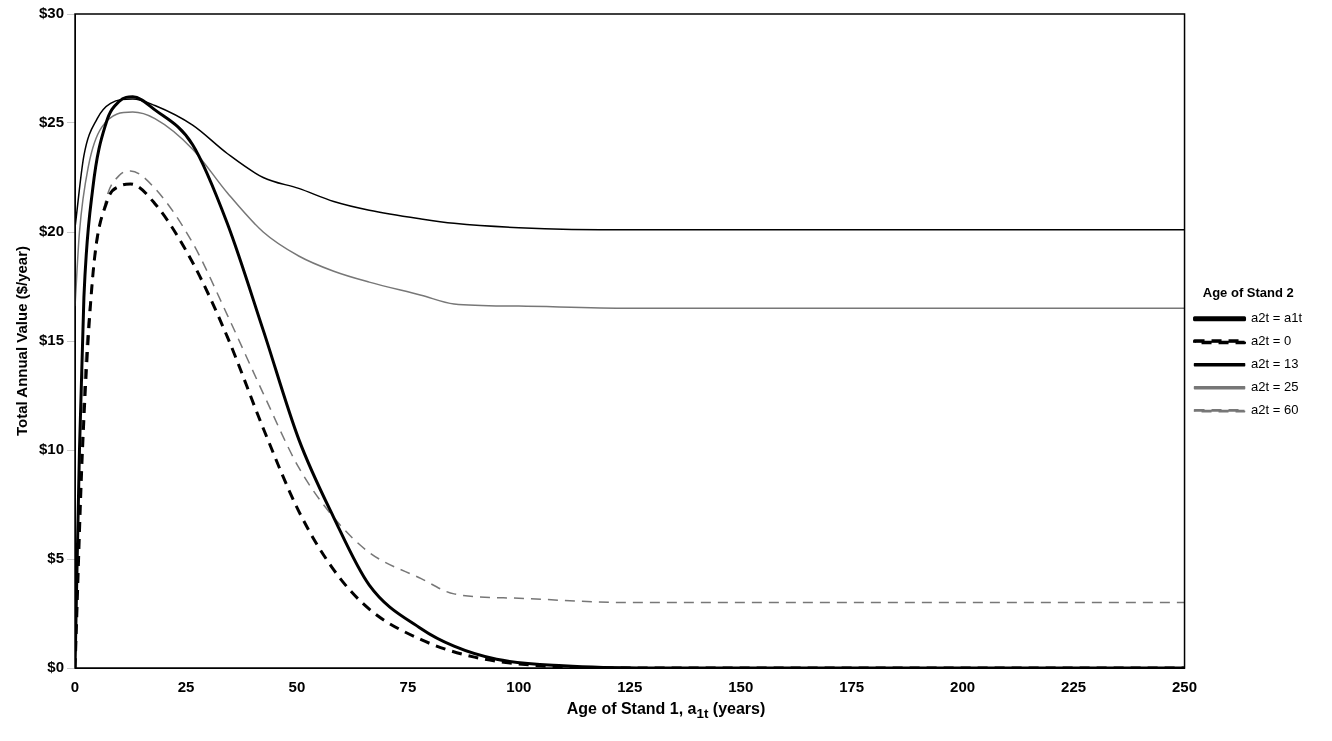 Image resolution: width=1332 pixels, height=741 pixels. I want to click on x-tick-label: 150, so click(741, 687).